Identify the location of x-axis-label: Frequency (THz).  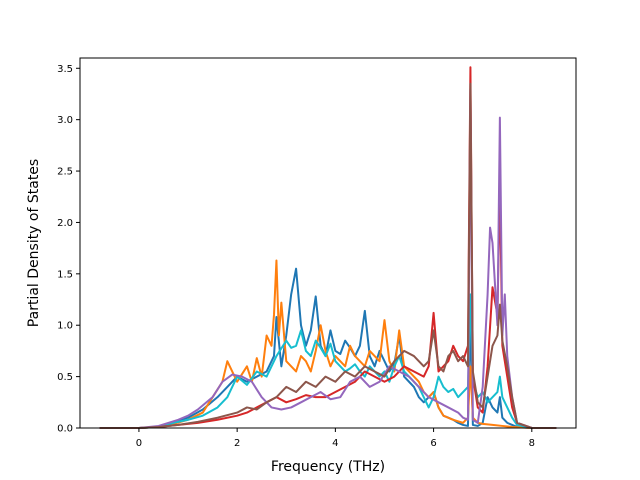
(328, 467).